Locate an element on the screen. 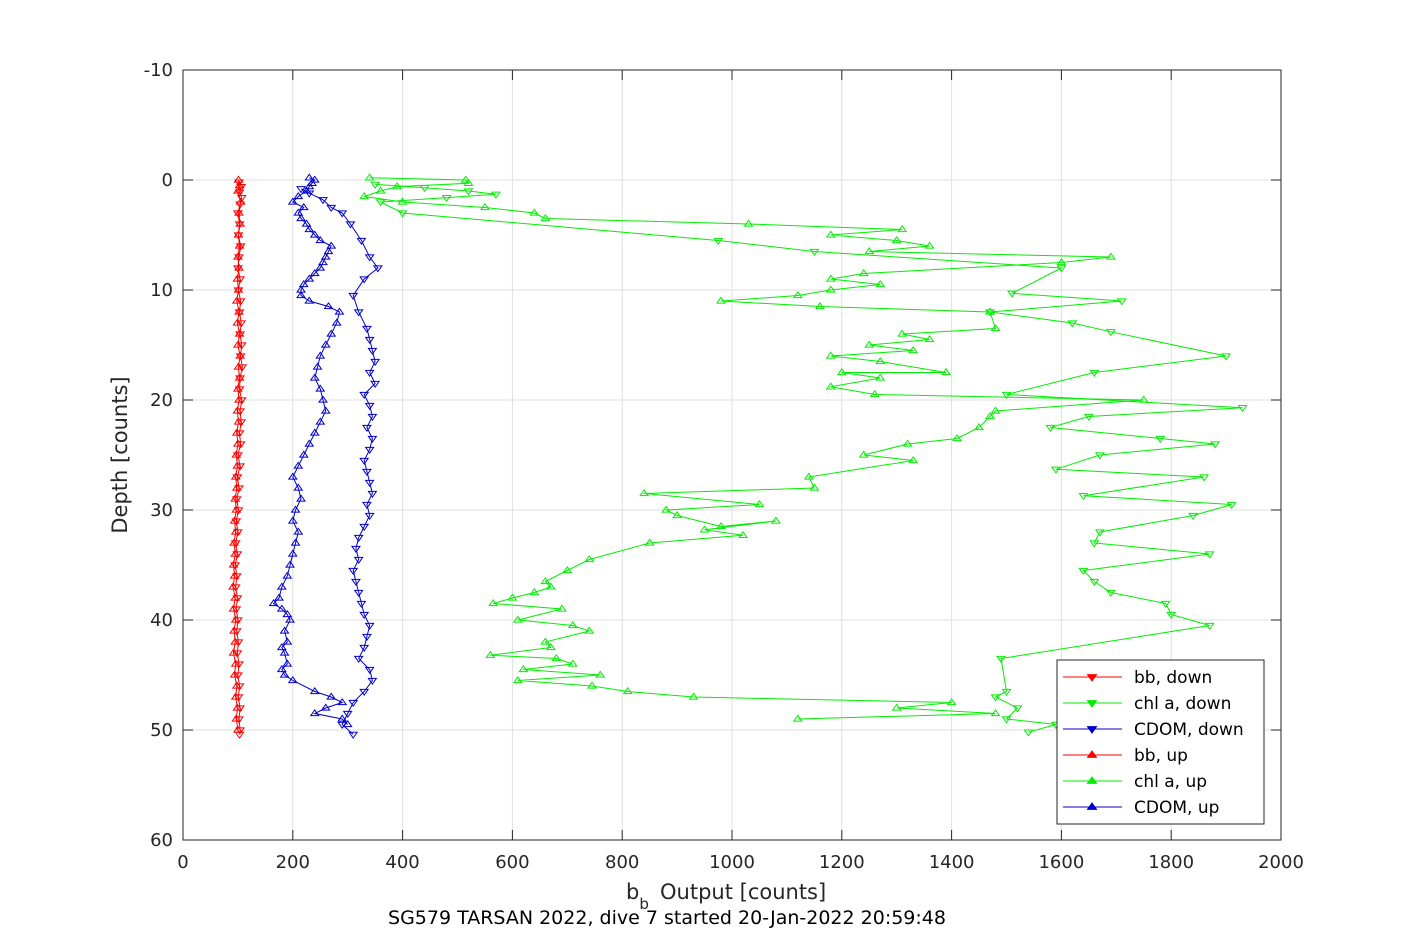  y-tick-label: 20 is located at coordinates (161, 400).